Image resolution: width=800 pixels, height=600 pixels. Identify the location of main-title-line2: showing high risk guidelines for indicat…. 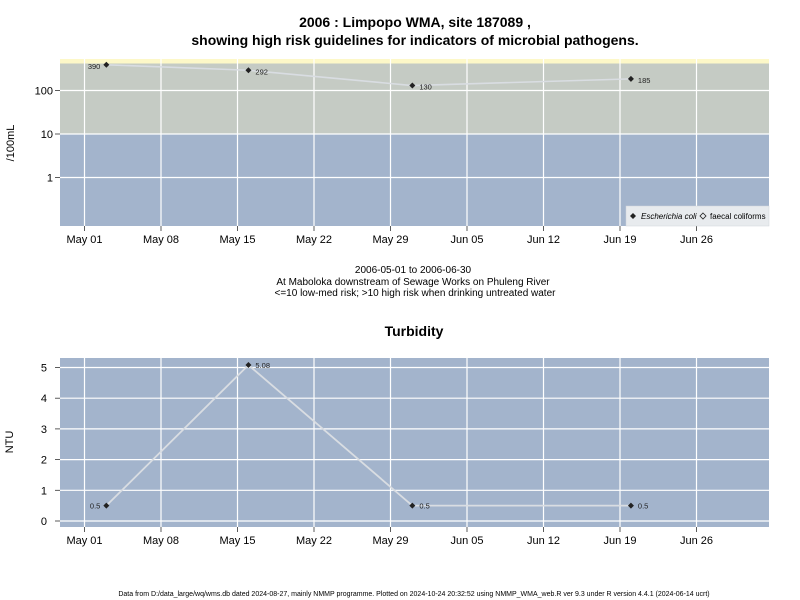
(414, 40).